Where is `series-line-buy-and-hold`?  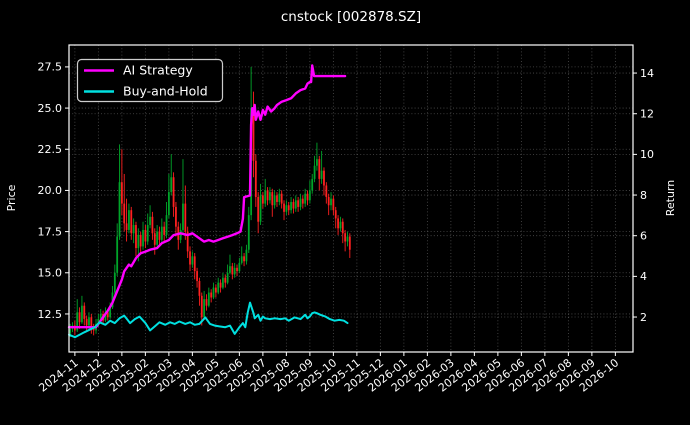 series-line-buy-and-hold is located at coordinates (208, 320).